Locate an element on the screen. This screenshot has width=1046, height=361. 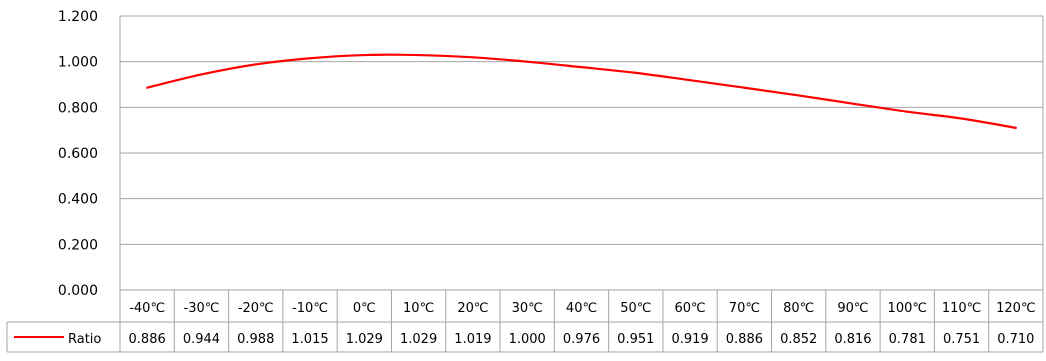
x-category-label: 90℃ is located at coordinates (852, 308).